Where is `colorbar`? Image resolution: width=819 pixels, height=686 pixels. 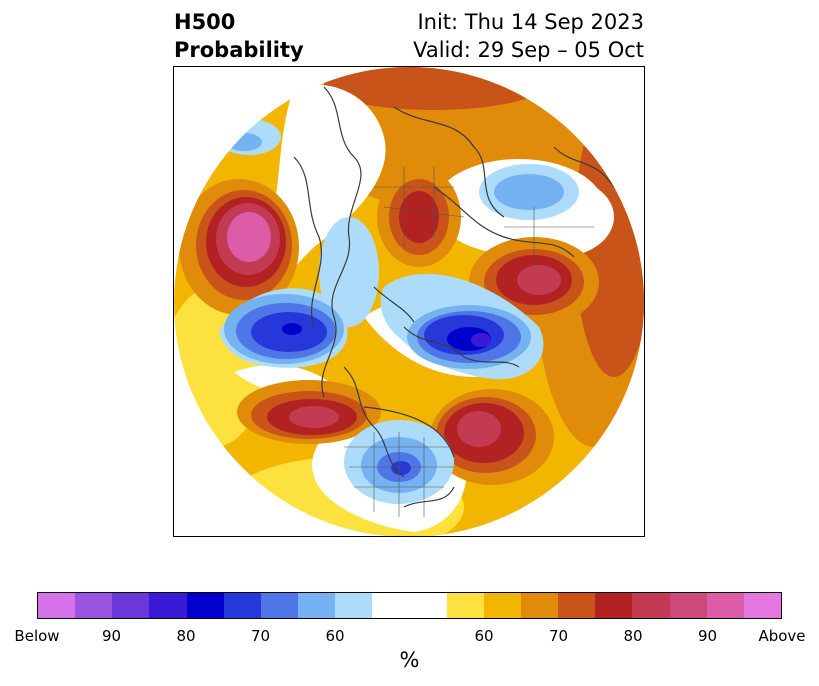 colorbar is located at coordinates (409, 605).